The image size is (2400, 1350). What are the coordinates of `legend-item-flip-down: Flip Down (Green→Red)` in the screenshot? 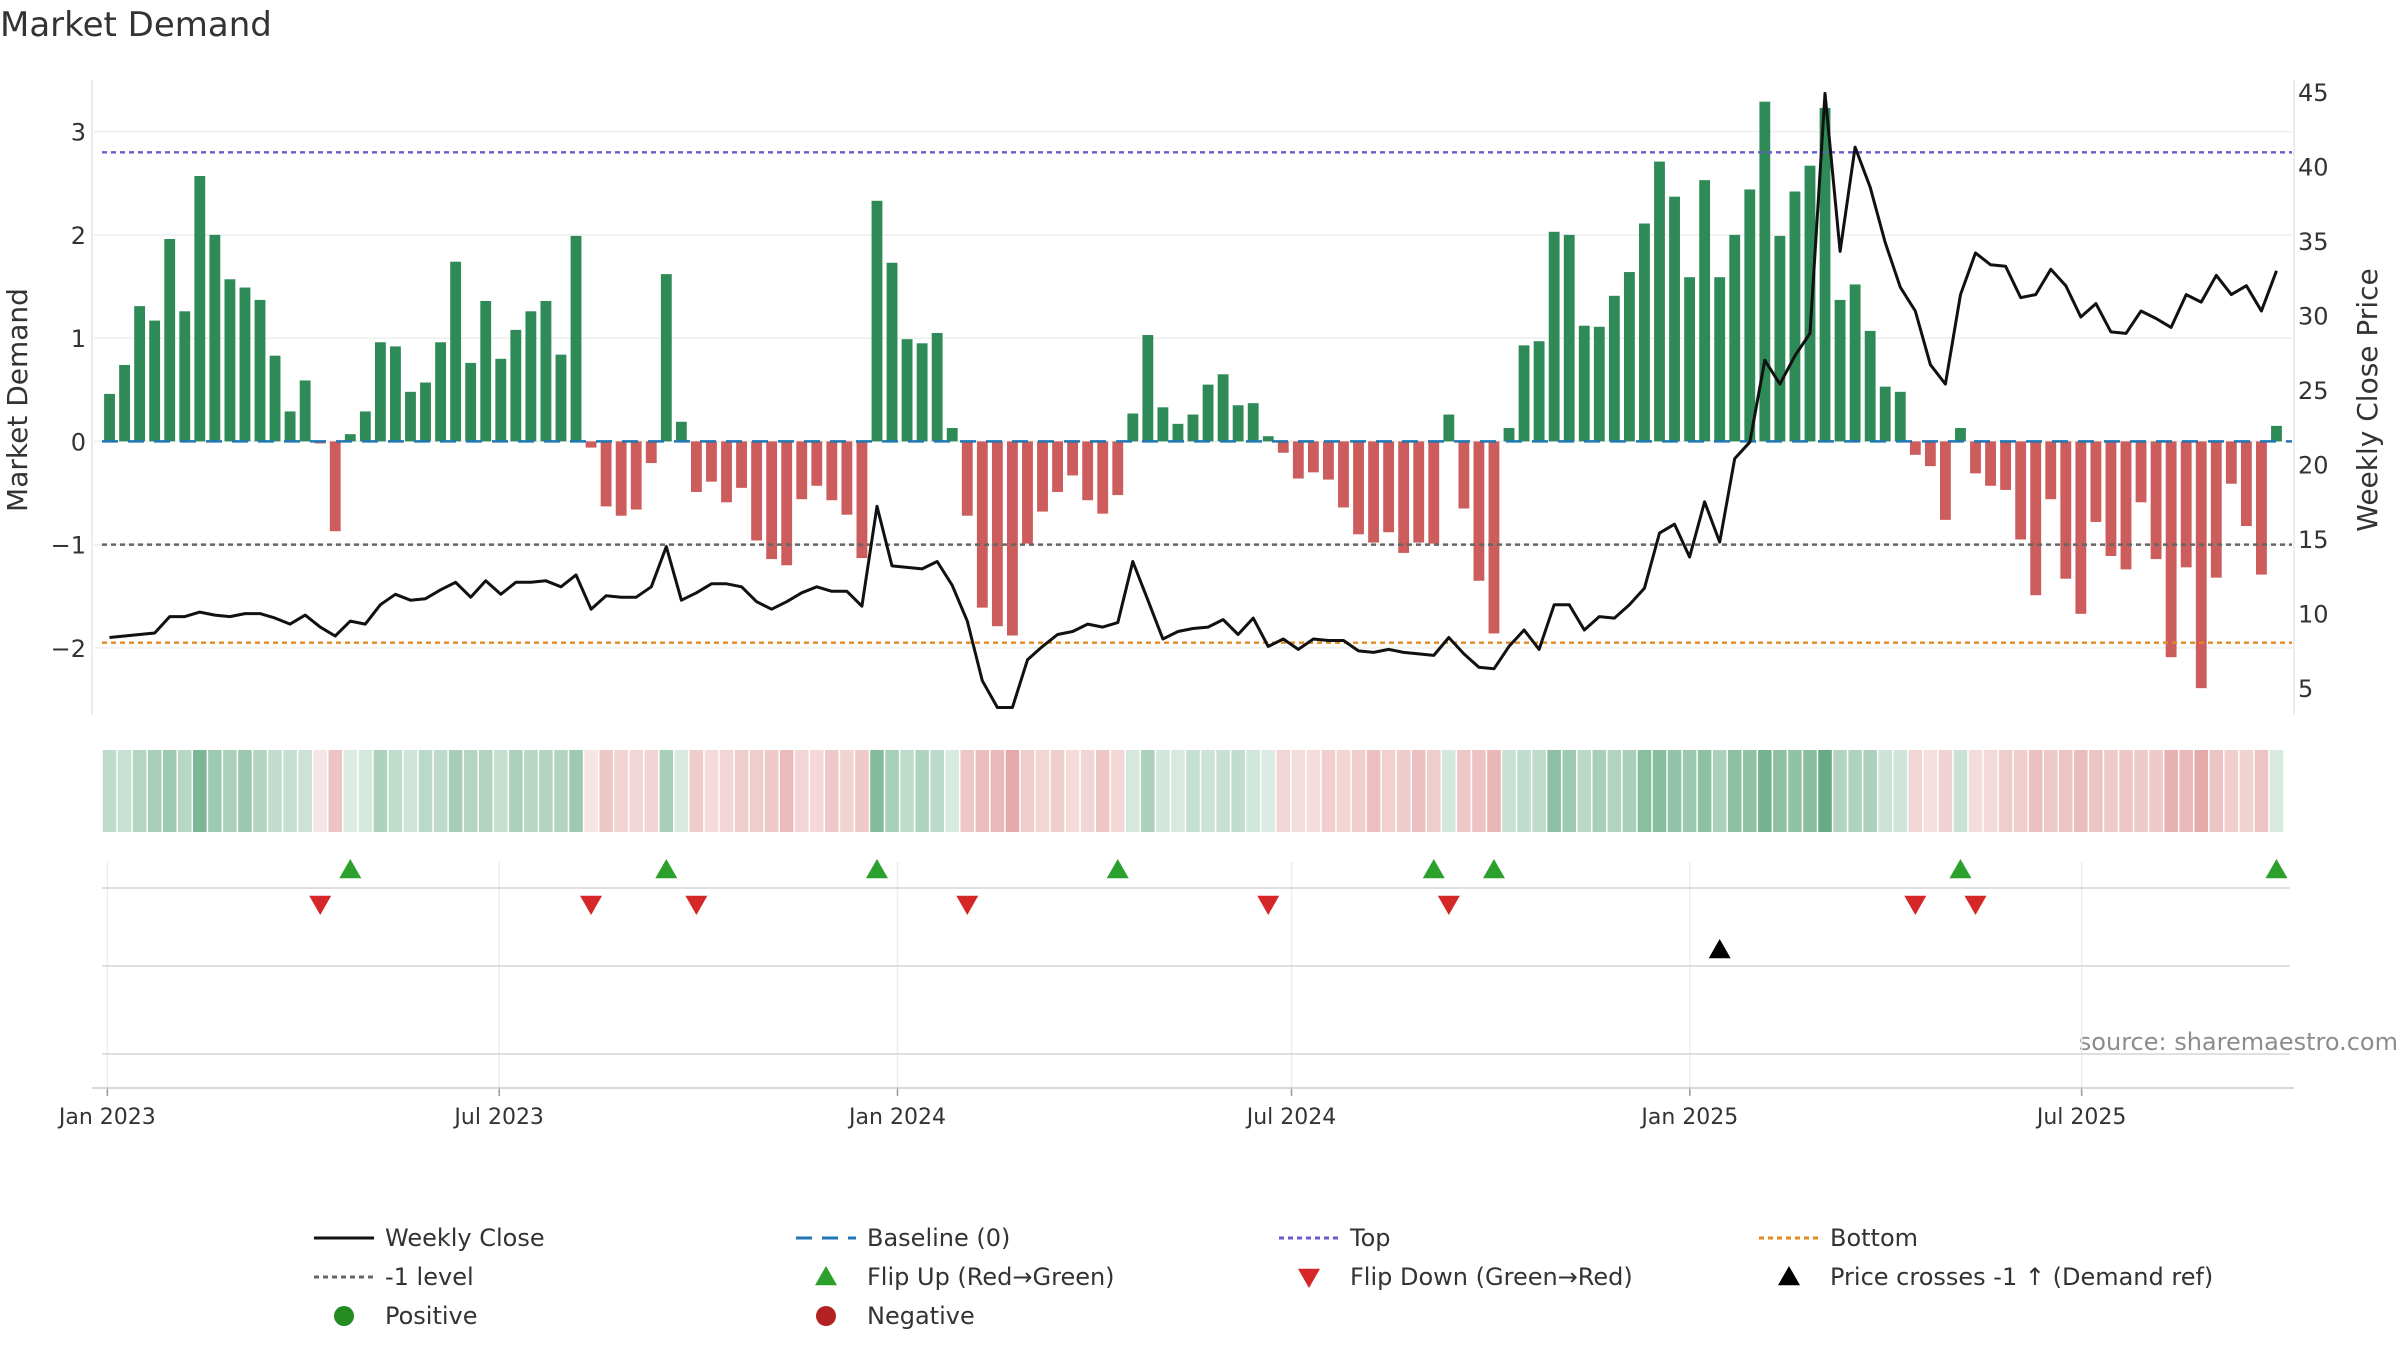 It's located at (1465, 1277).